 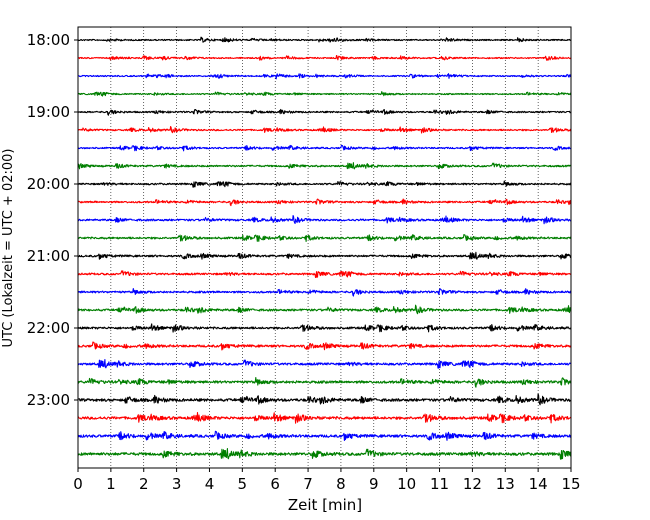 What do you see at coordinates (52, 220) in the screenshot?
I see `y-axis: 18:00 19:00 20:00 21:00 22:00 23:00` at bounding box center [52, 220].